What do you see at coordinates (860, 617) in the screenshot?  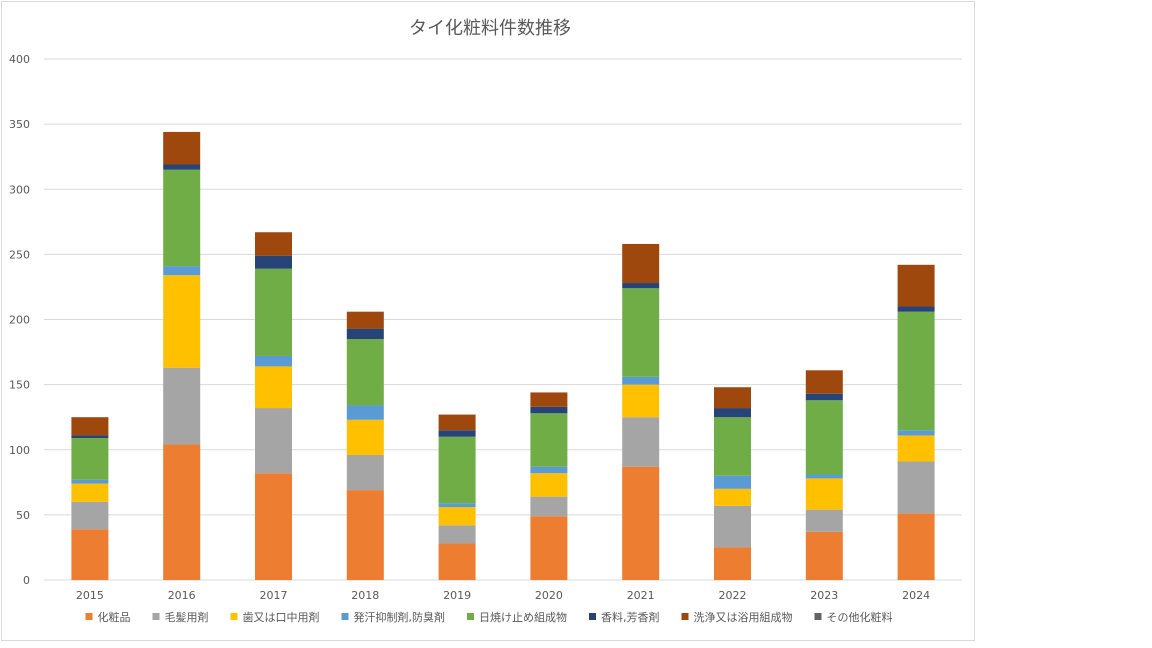 I see `legend-label: その他化粧料` at bounding box center [860, 617].